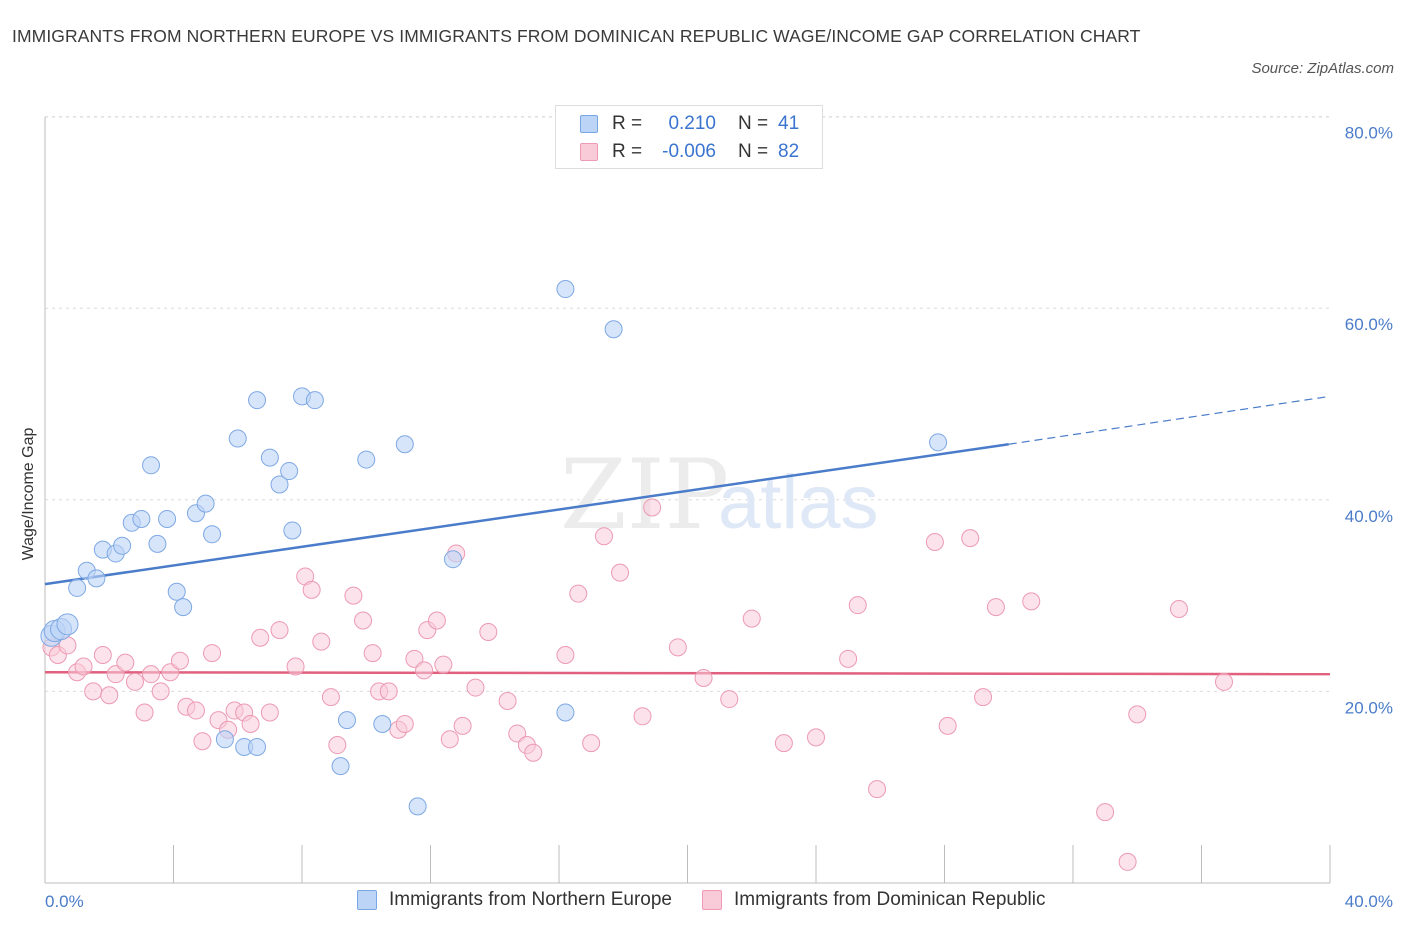  I want to click on r-value: 0.210, so click(692, 123).